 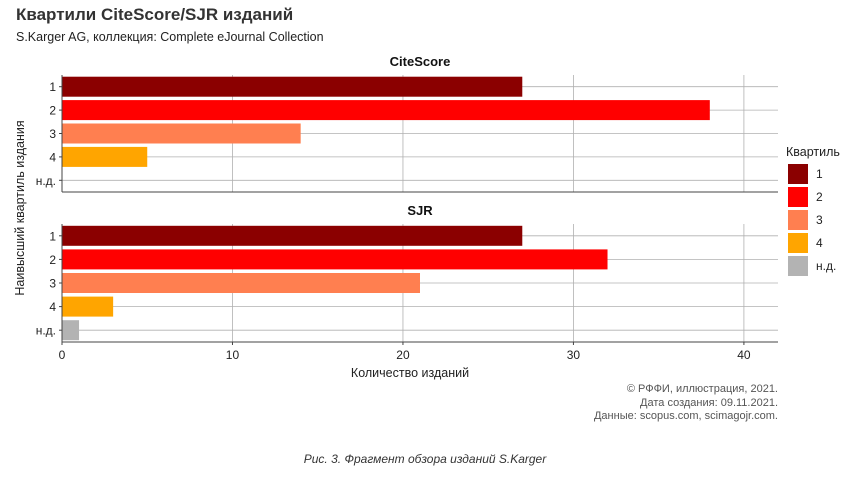 What do you see at coordinates (62, 355) in the screenshot?
I see `x-tick-label: 0` at bounding box center [62, 355].